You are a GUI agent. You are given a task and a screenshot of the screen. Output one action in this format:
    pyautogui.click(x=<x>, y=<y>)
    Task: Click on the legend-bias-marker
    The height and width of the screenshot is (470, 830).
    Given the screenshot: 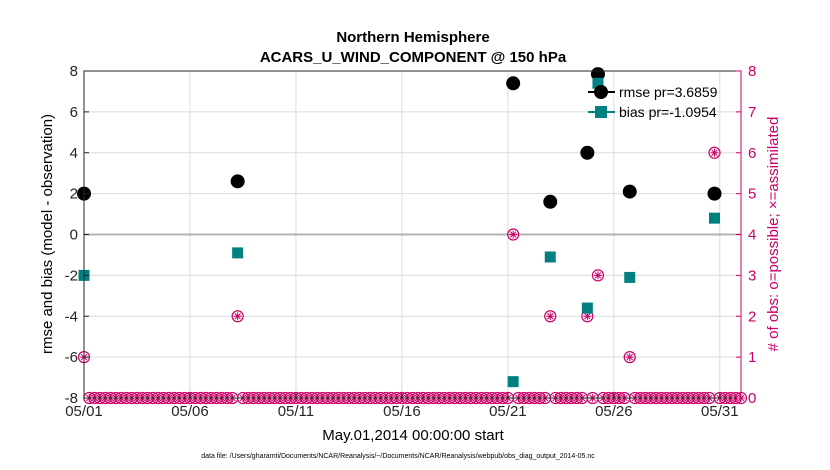 What is the action you would take?
    pyautogui.click(x=601, y=112)
    